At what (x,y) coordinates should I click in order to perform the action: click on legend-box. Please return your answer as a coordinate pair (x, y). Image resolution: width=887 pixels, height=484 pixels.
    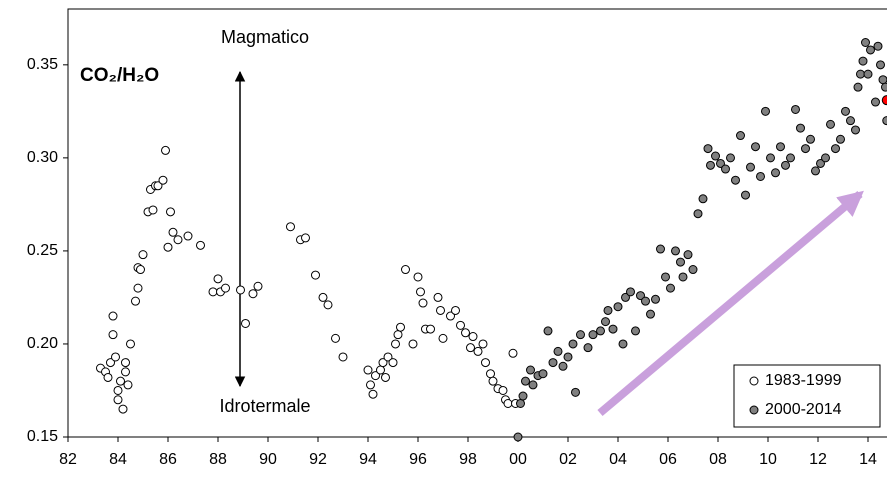
    Looking at the image, I should click on (807, 396).